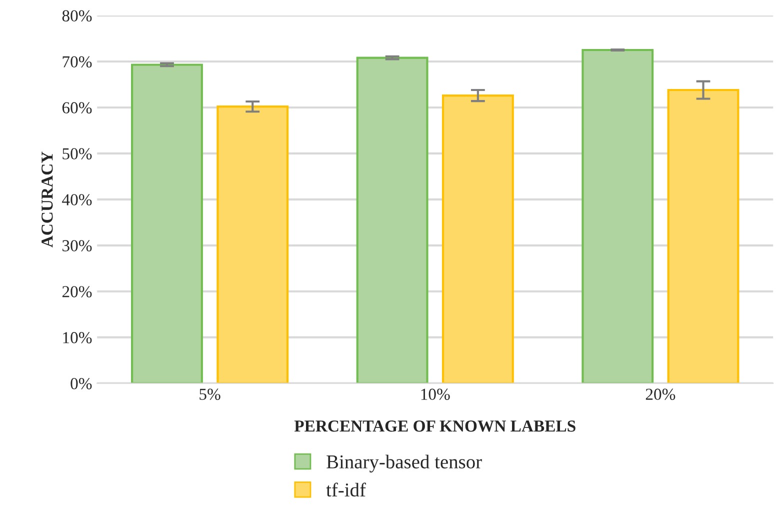 This screenshot has height=518, width=777. Describe the element at coordinates (77, 246) in the screenshot. I see `y-tick-label: 30%` at that location.